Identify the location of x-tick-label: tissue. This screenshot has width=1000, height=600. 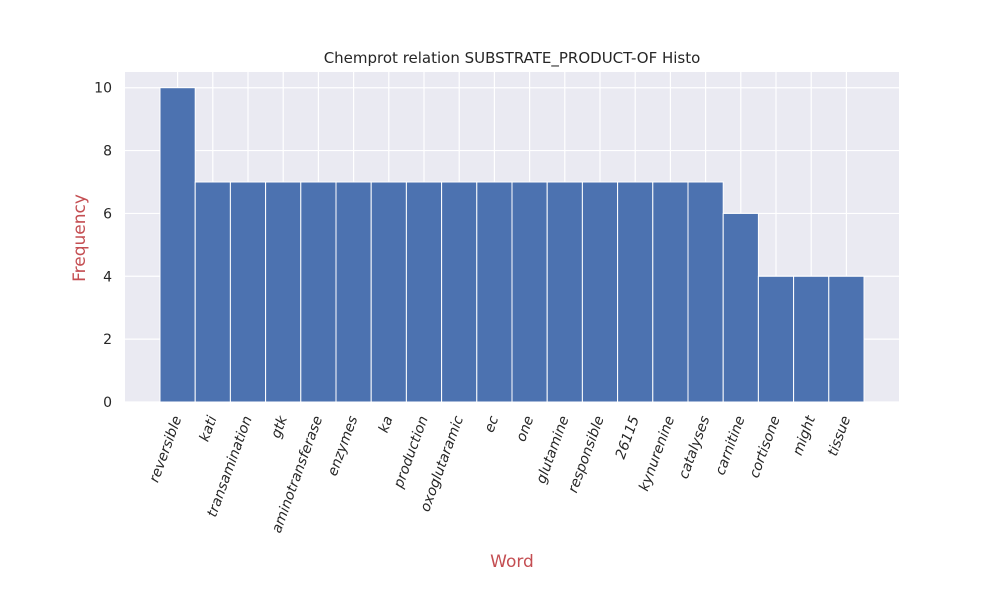
(839, 436).